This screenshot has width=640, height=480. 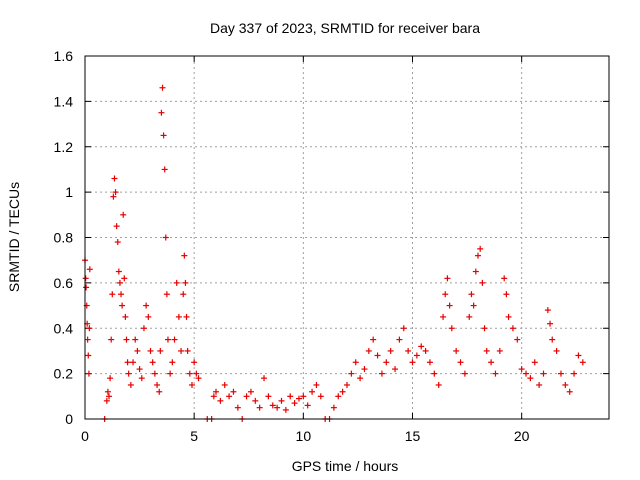 What do you see at coordinates (64, 283) in the screenshot?
I see `y-tick-label: 0.6` at bounding box center [64, 283].